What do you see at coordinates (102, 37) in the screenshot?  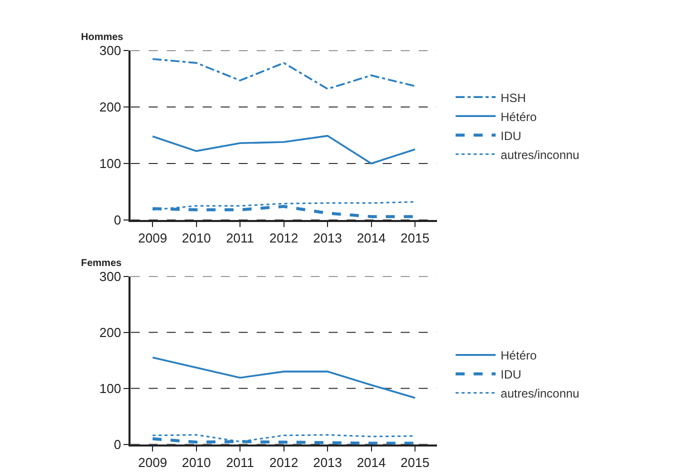 I see `chart-title: Hommes` at bounding box center [102, 37].